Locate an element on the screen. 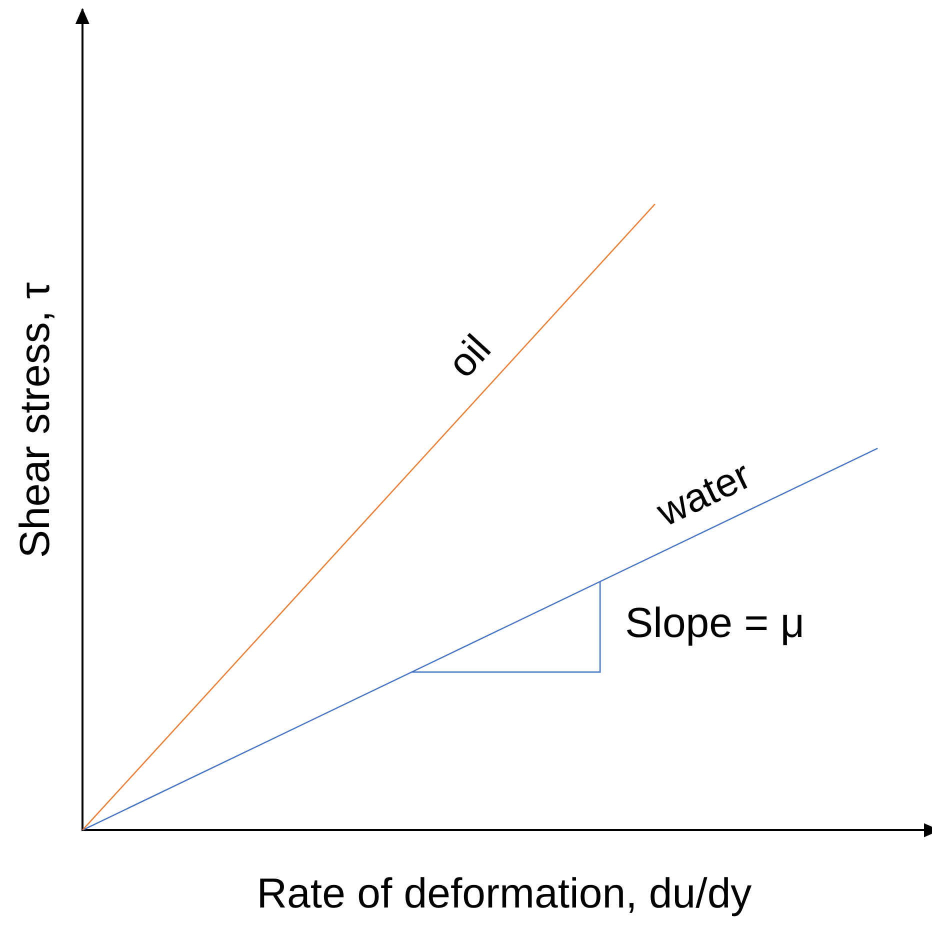 This screenshot has width=940, height=933. text: oil is located at coordinates (470, 356).